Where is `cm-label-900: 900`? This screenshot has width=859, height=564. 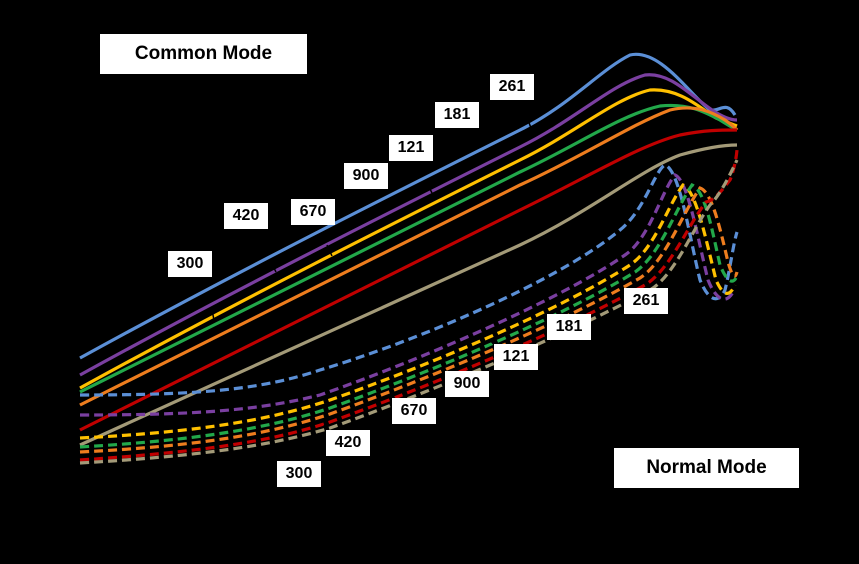 cm-label-900: 900 is located at coordinates (366, 176).